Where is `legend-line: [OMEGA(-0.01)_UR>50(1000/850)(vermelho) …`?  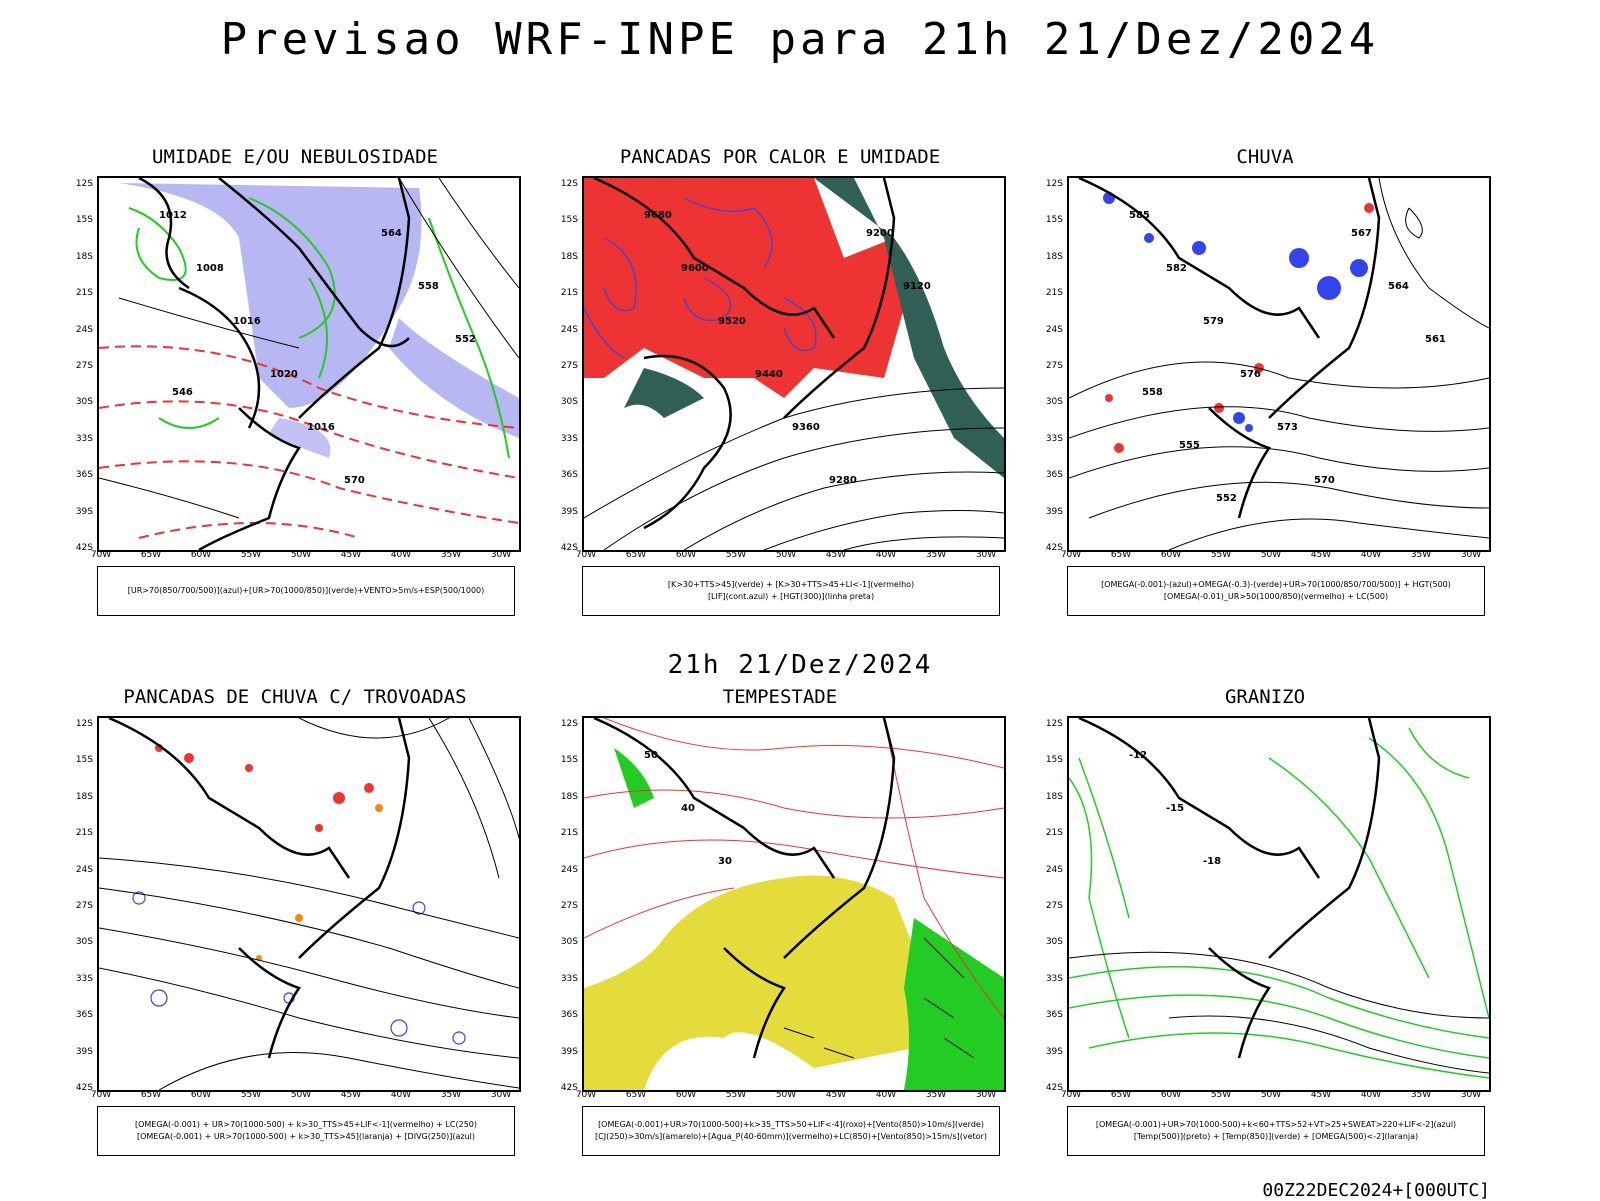 legend-line: [OMEGA(-0.01)_UR>50(1000/850)(vermelho) … is located at coordinates (1276, 596).